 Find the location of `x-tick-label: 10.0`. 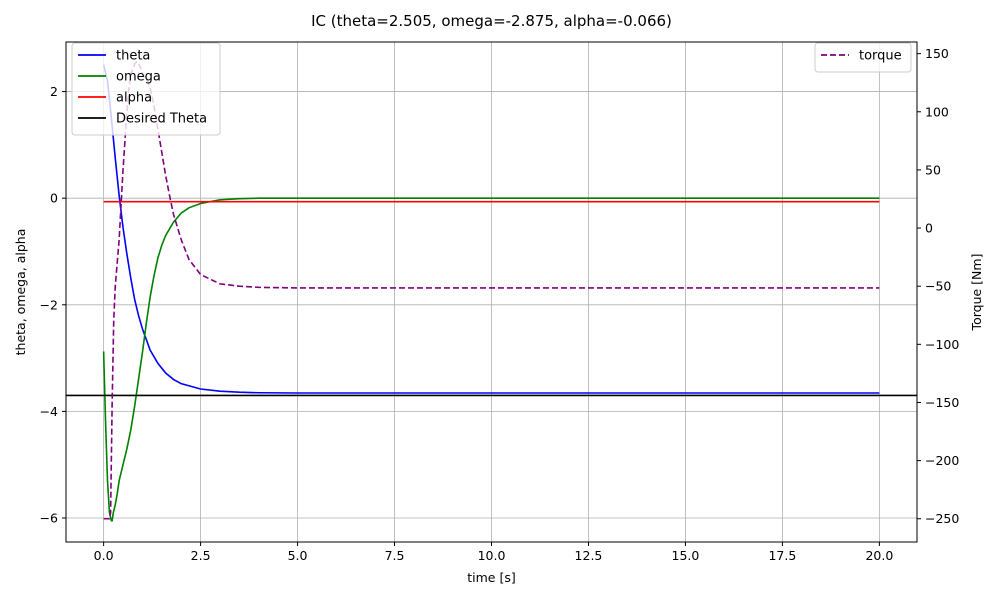

x-tick-label: 10.0 is located at coordinates (492, 555).